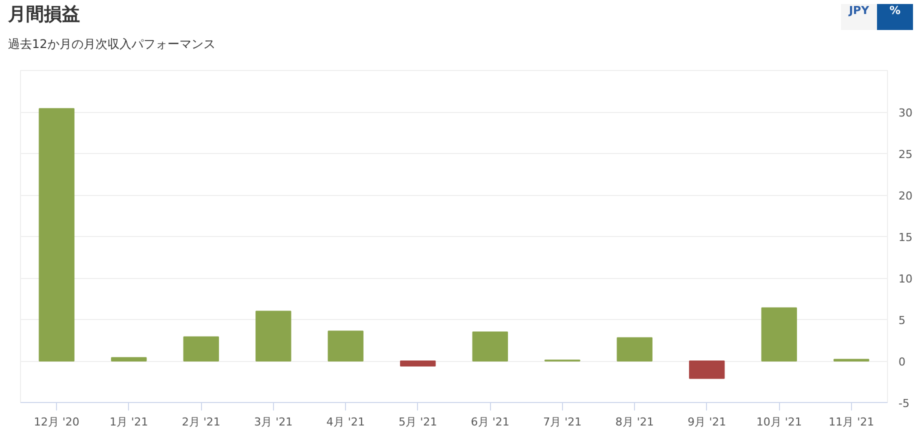 The width and height of the screenshot is (924, 443). I want to click on x-tick-label: 11月 '21, so click(851, 422).